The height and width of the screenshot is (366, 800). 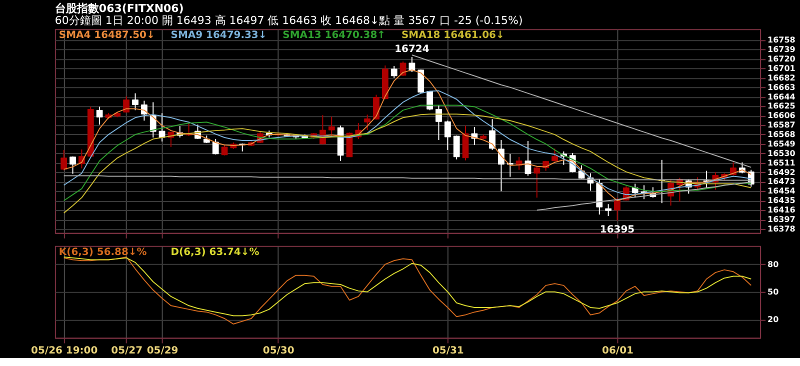 I want to click on annotation: 16395, so click(x=617, y=230).